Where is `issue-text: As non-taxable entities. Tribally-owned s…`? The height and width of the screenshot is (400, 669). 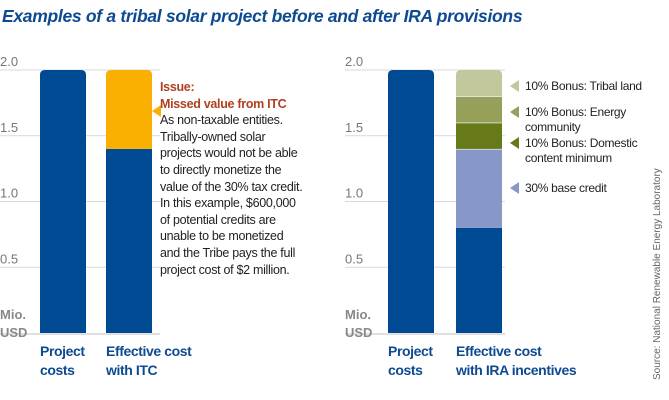 issue-text: As non-taxable entities. Tribally-owned s… is located at coordinates (231, 195).